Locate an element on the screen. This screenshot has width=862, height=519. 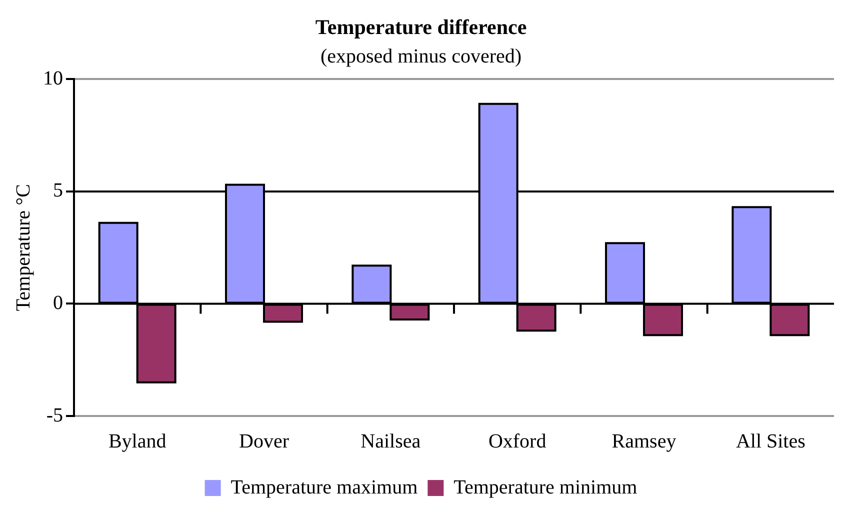
x-tick-label: All Sites is located at coordinates (771, 441).